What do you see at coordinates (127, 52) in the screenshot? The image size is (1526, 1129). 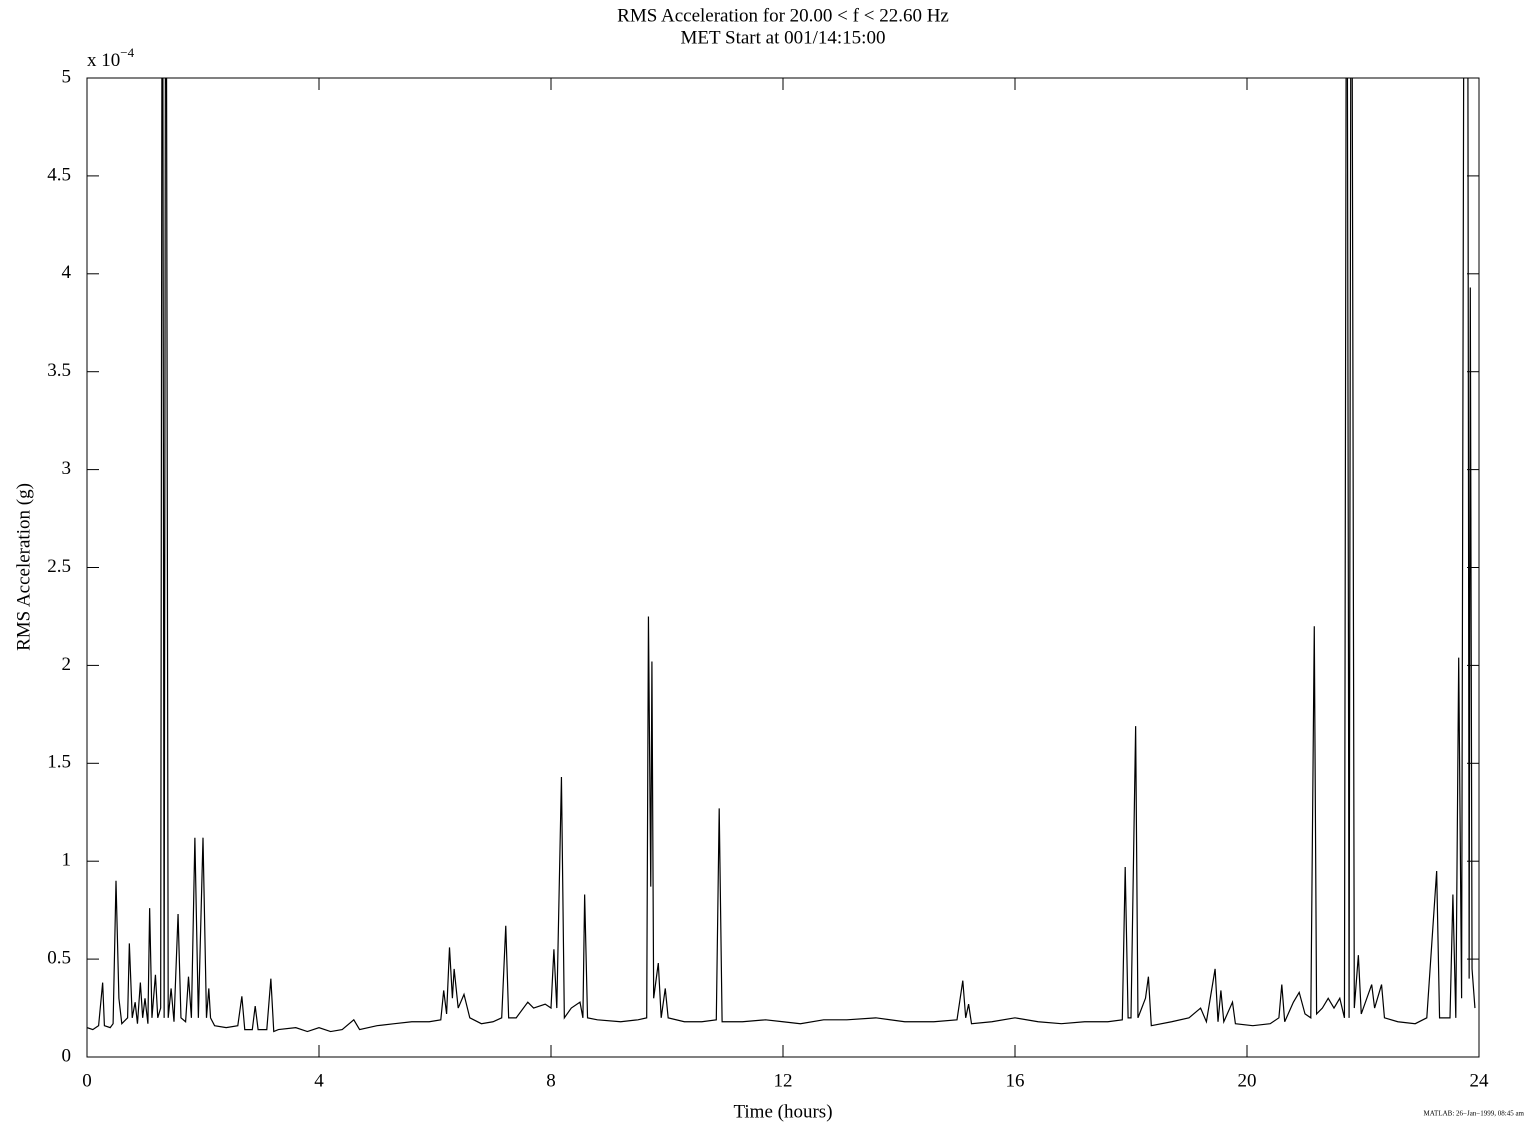 I see `multiplier-exponent: −4` at bounding box center [127, 52].